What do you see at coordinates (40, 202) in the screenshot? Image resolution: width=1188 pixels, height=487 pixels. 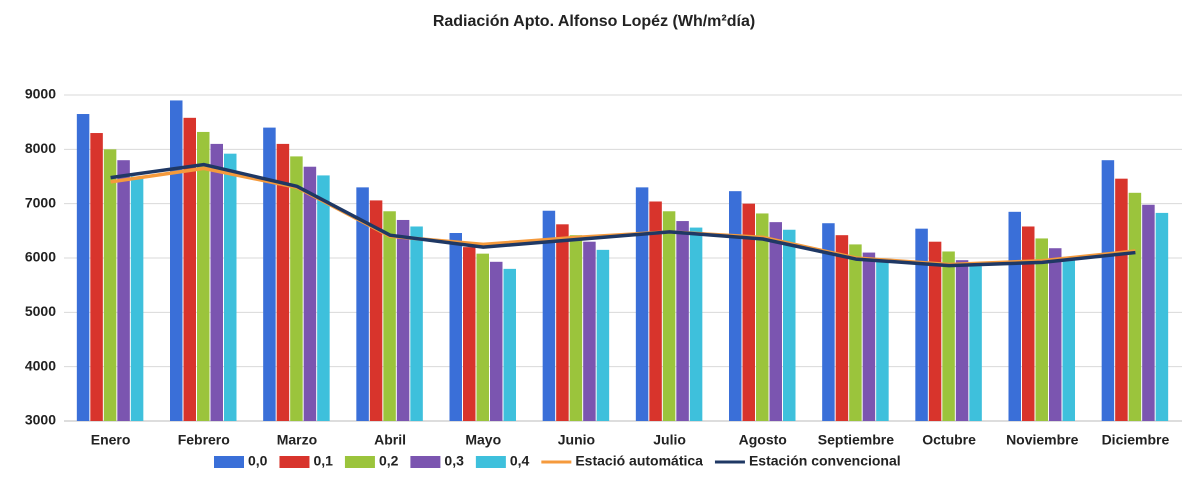 I see `y-tick-label: 7000` at bounding box center [40, 202].